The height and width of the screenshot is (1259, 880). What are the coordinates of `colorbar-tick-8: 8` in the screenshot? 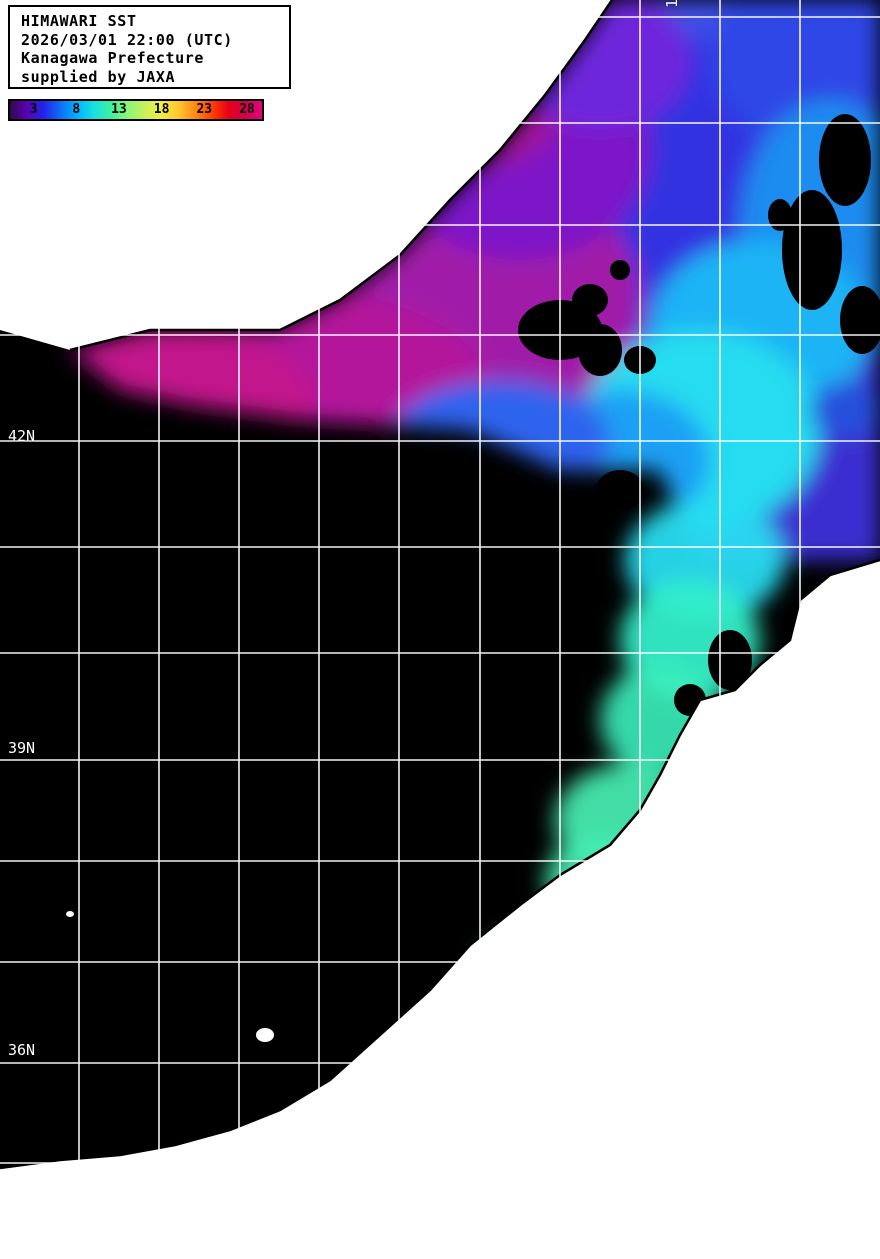 It's located at (76, 109).